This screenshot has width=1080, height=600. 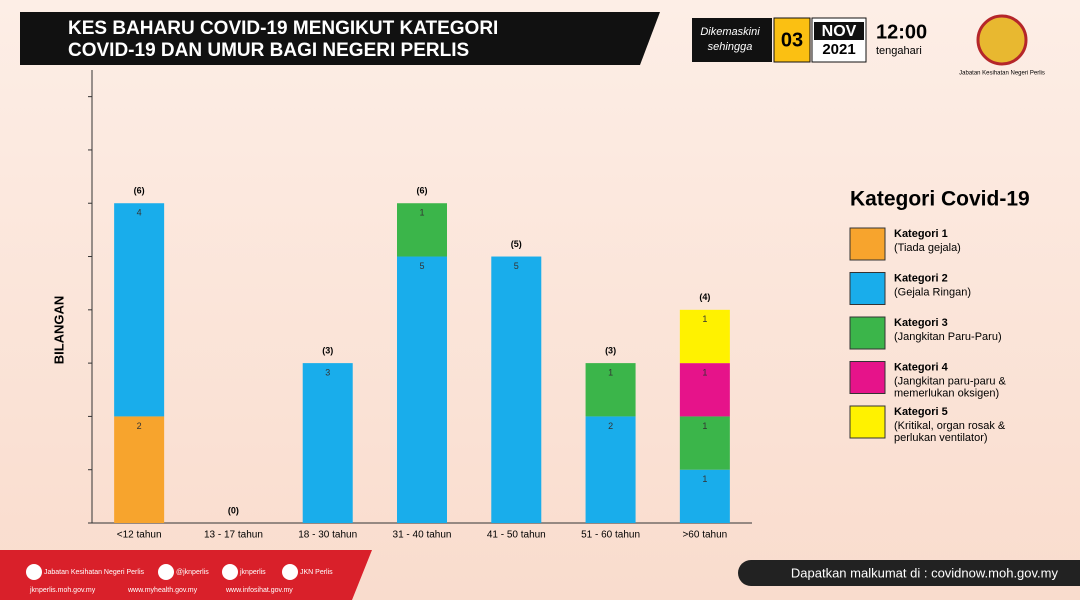 I want to click on x-tick-label: 18 - 30 tahun, so click(x=327, y=535).